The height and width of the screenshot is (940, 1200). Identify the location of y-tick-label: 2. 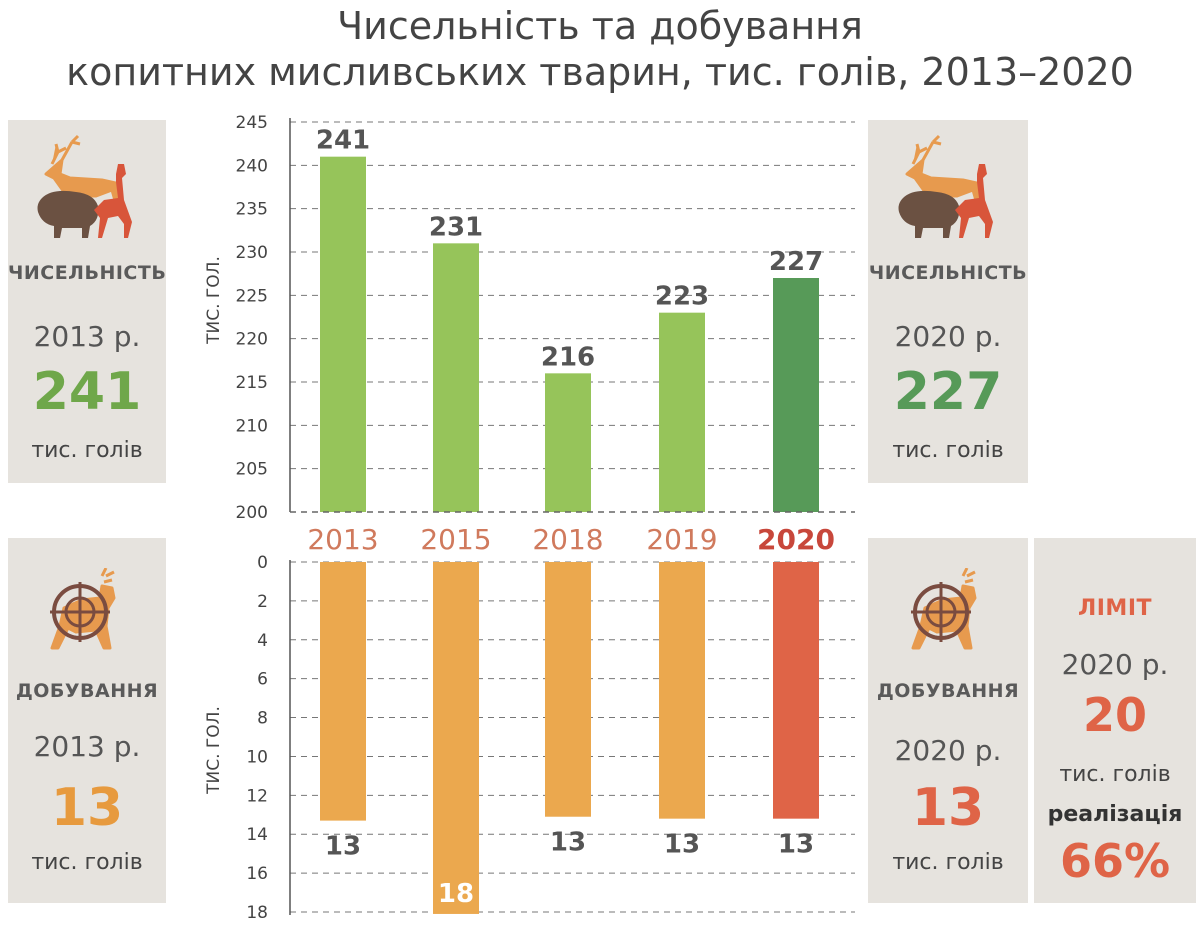
(262, 602).